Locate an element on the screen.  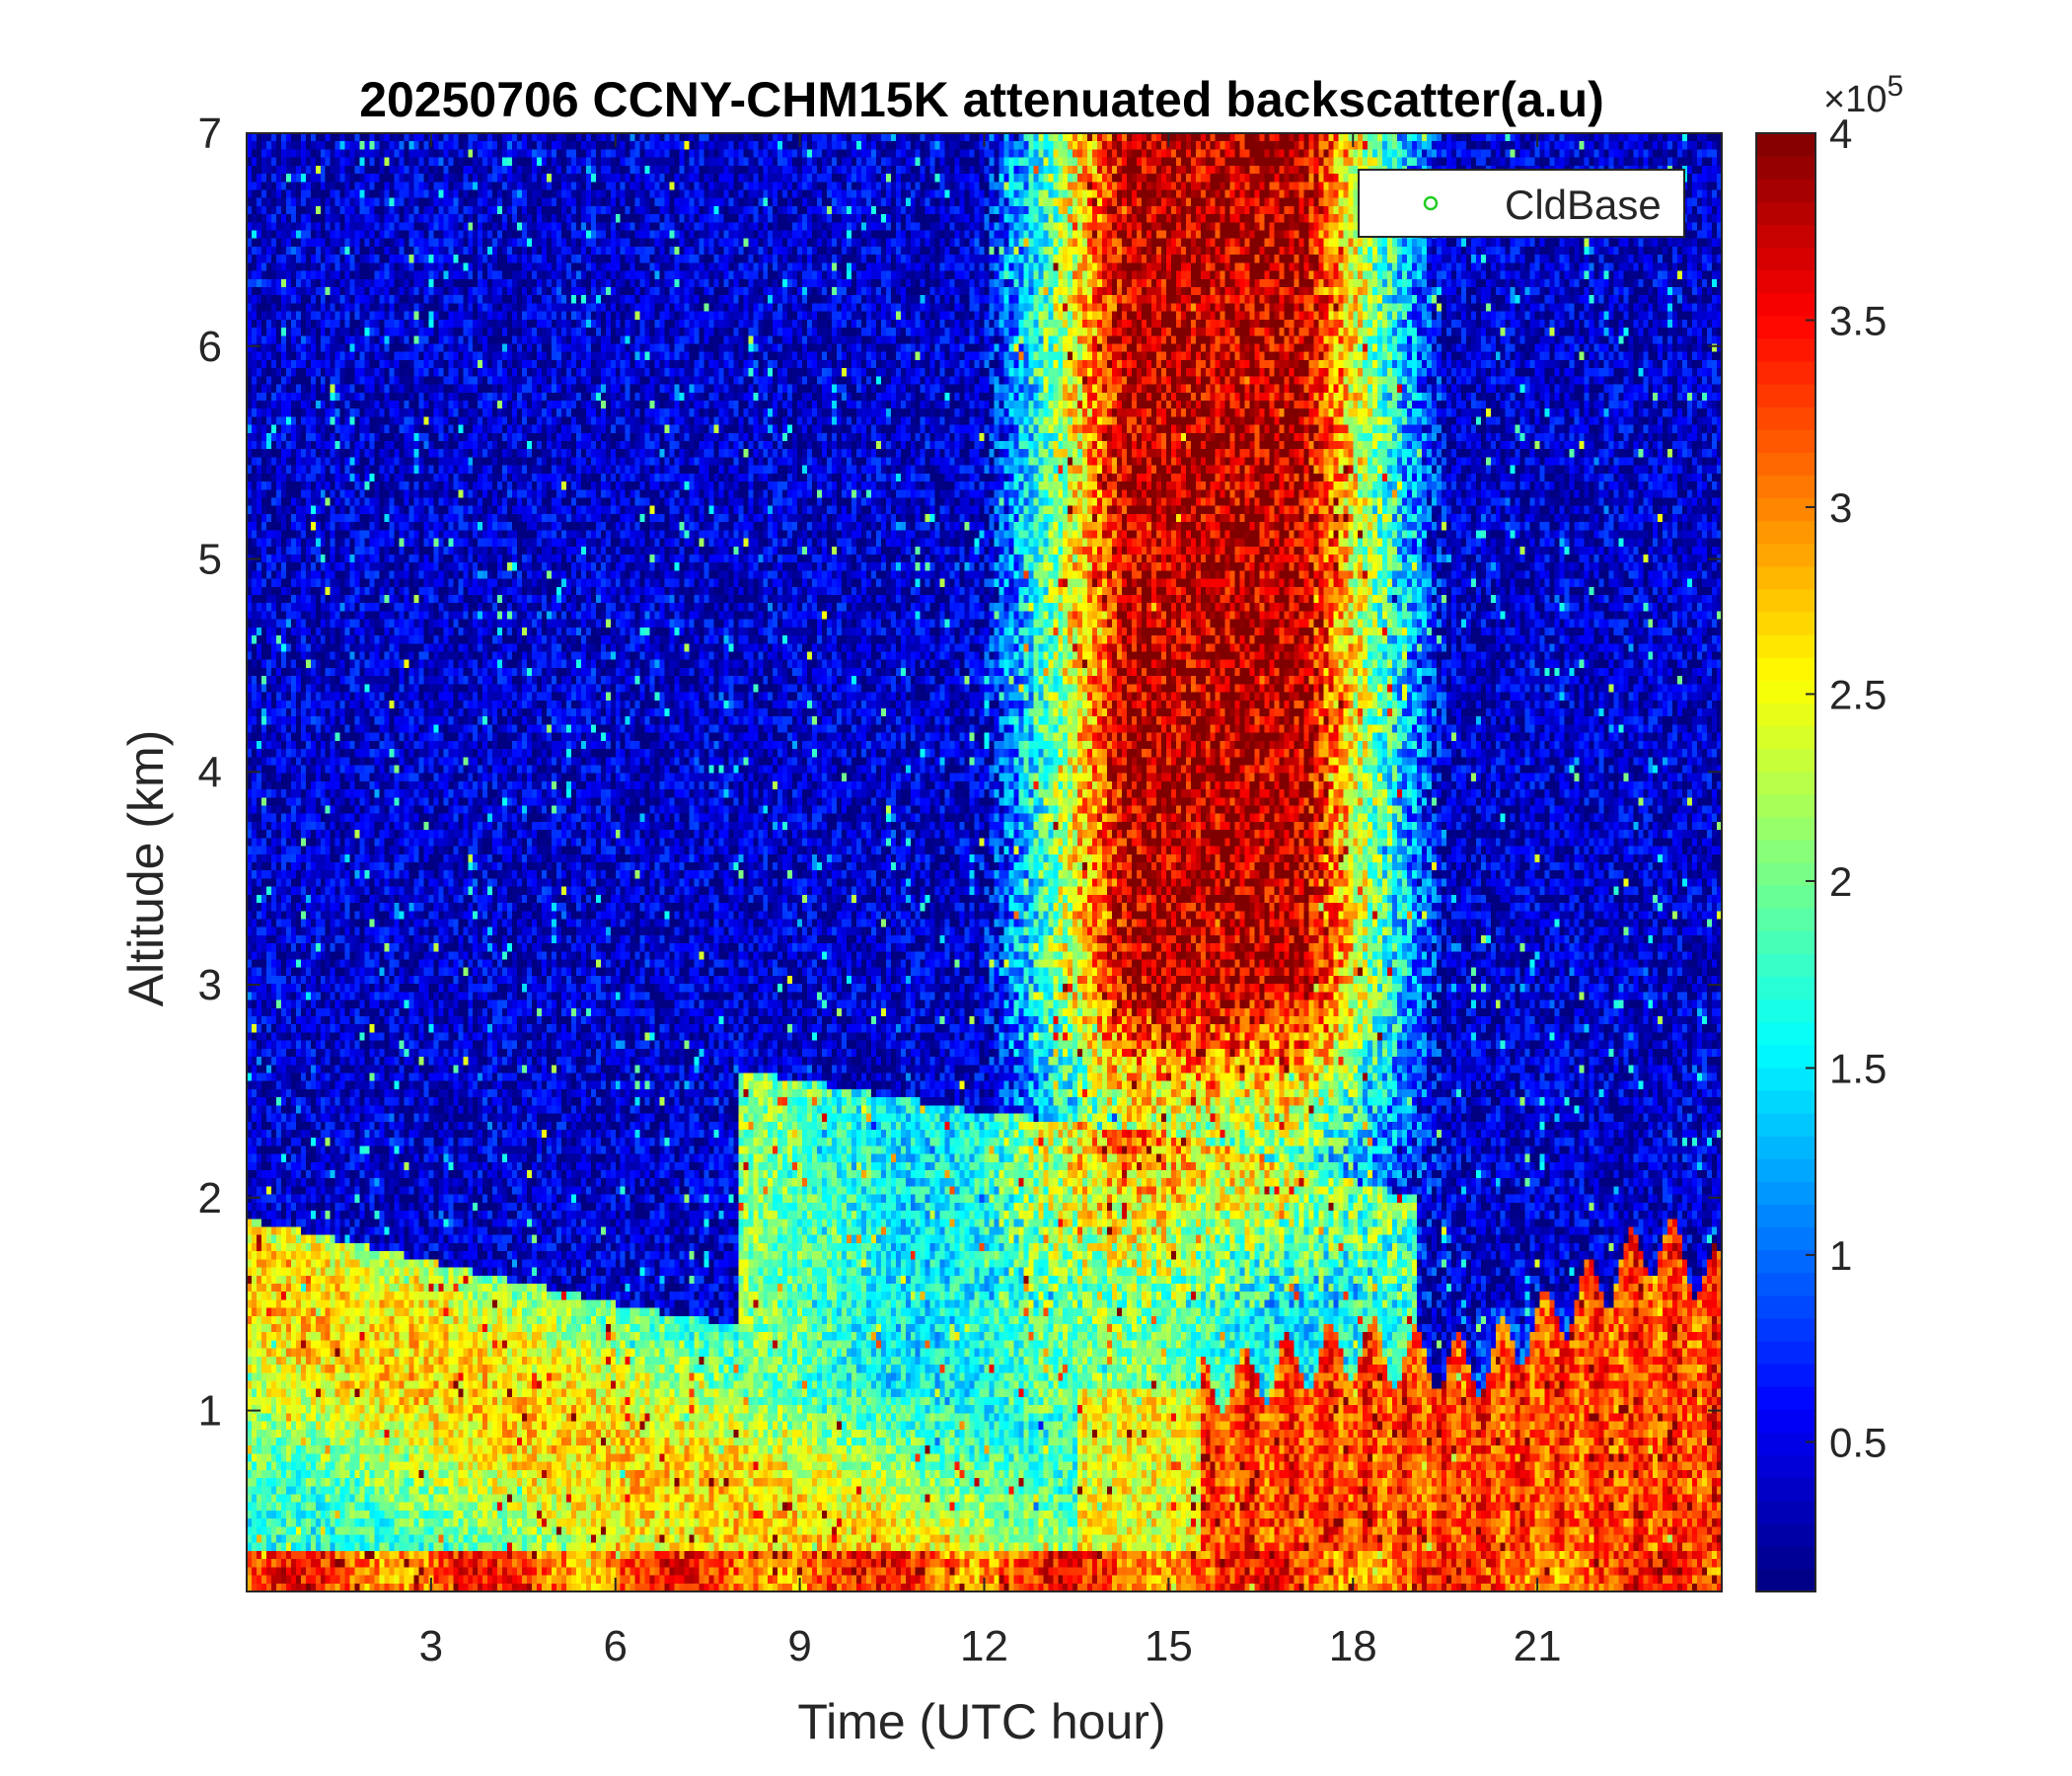
colorbar-frame is located at coordinates (1786, 862).